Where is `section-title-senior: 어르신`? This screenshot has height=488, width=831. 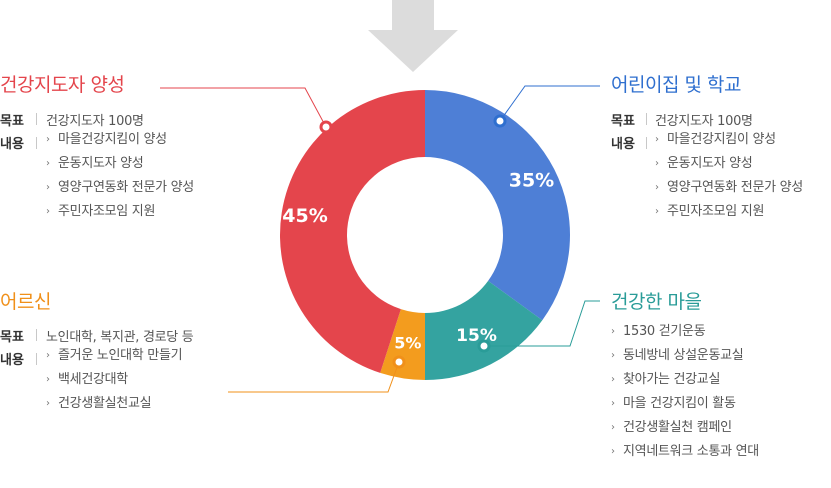 section-title-senior: 어르신 is located at coordinates (25, 302).